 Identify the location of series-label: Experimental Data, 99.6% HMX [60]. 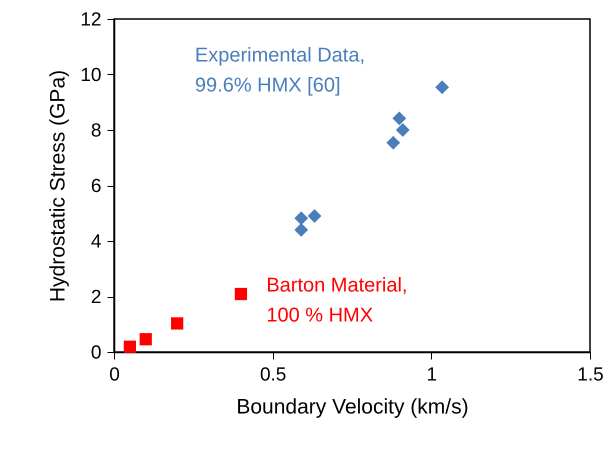
(279, 70).